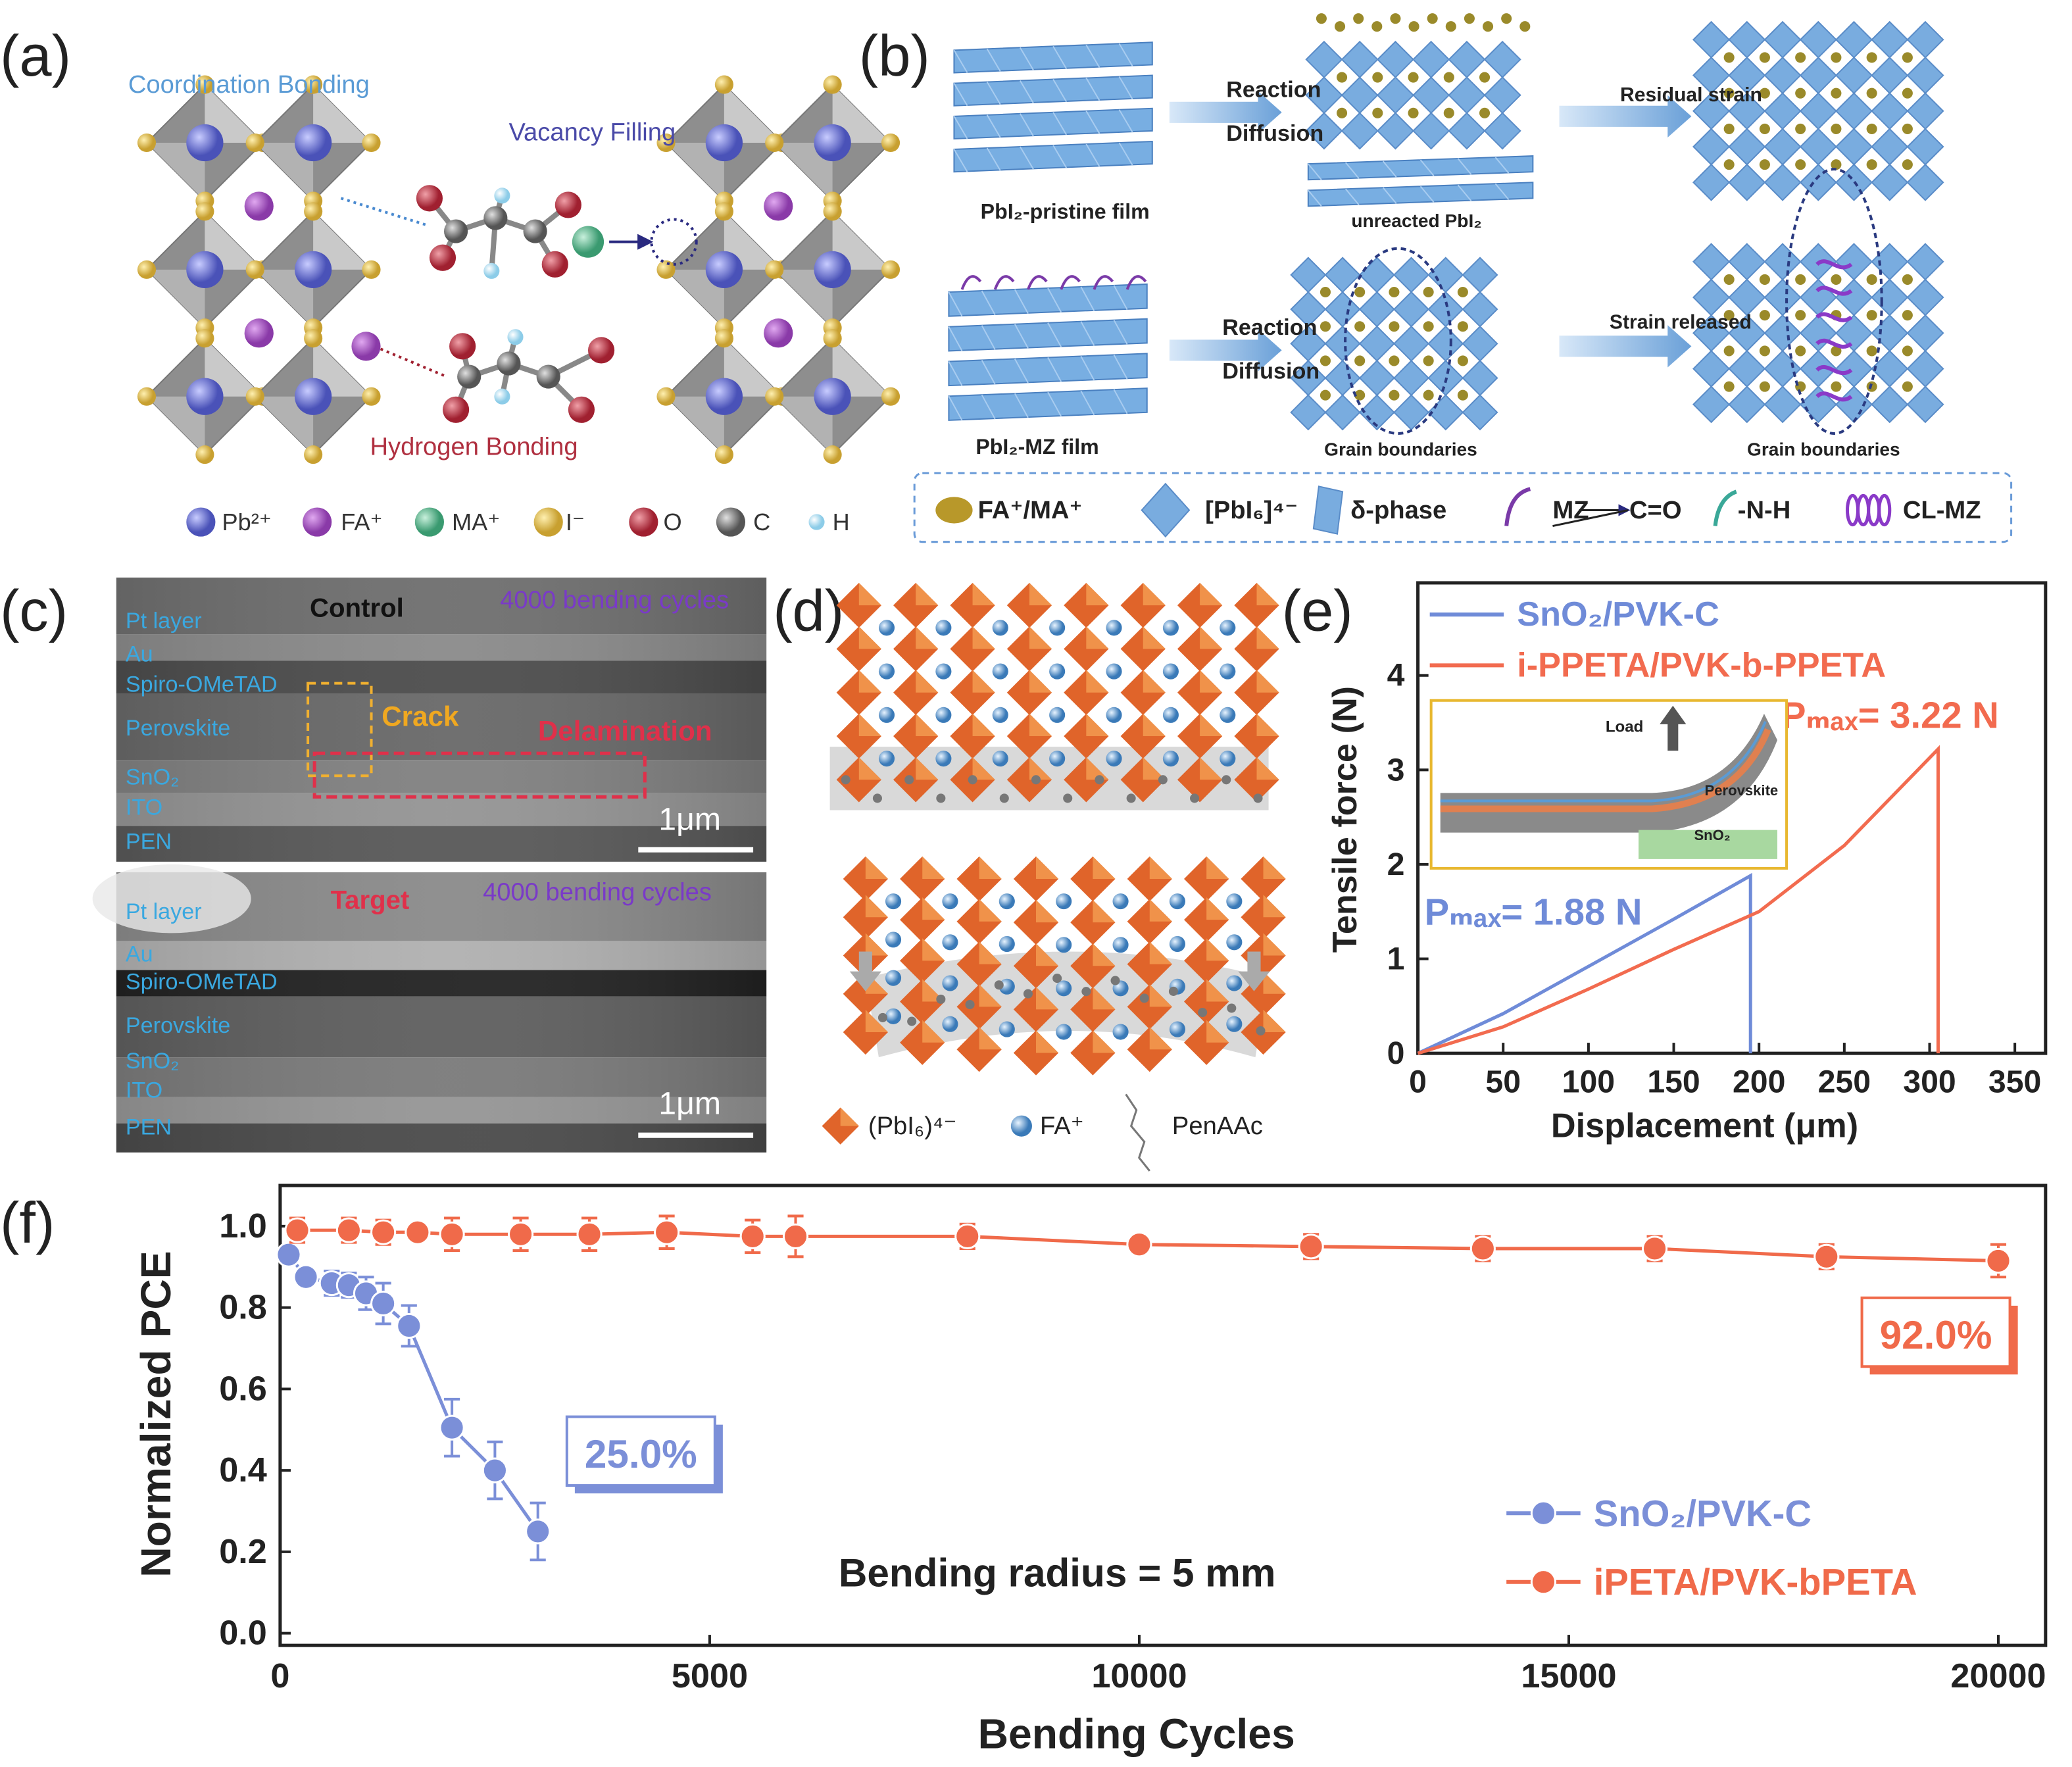  What do you see at coordinates (479, 775) in the screenshot?
I see `delamination-box` at bounding box center [479, 775].